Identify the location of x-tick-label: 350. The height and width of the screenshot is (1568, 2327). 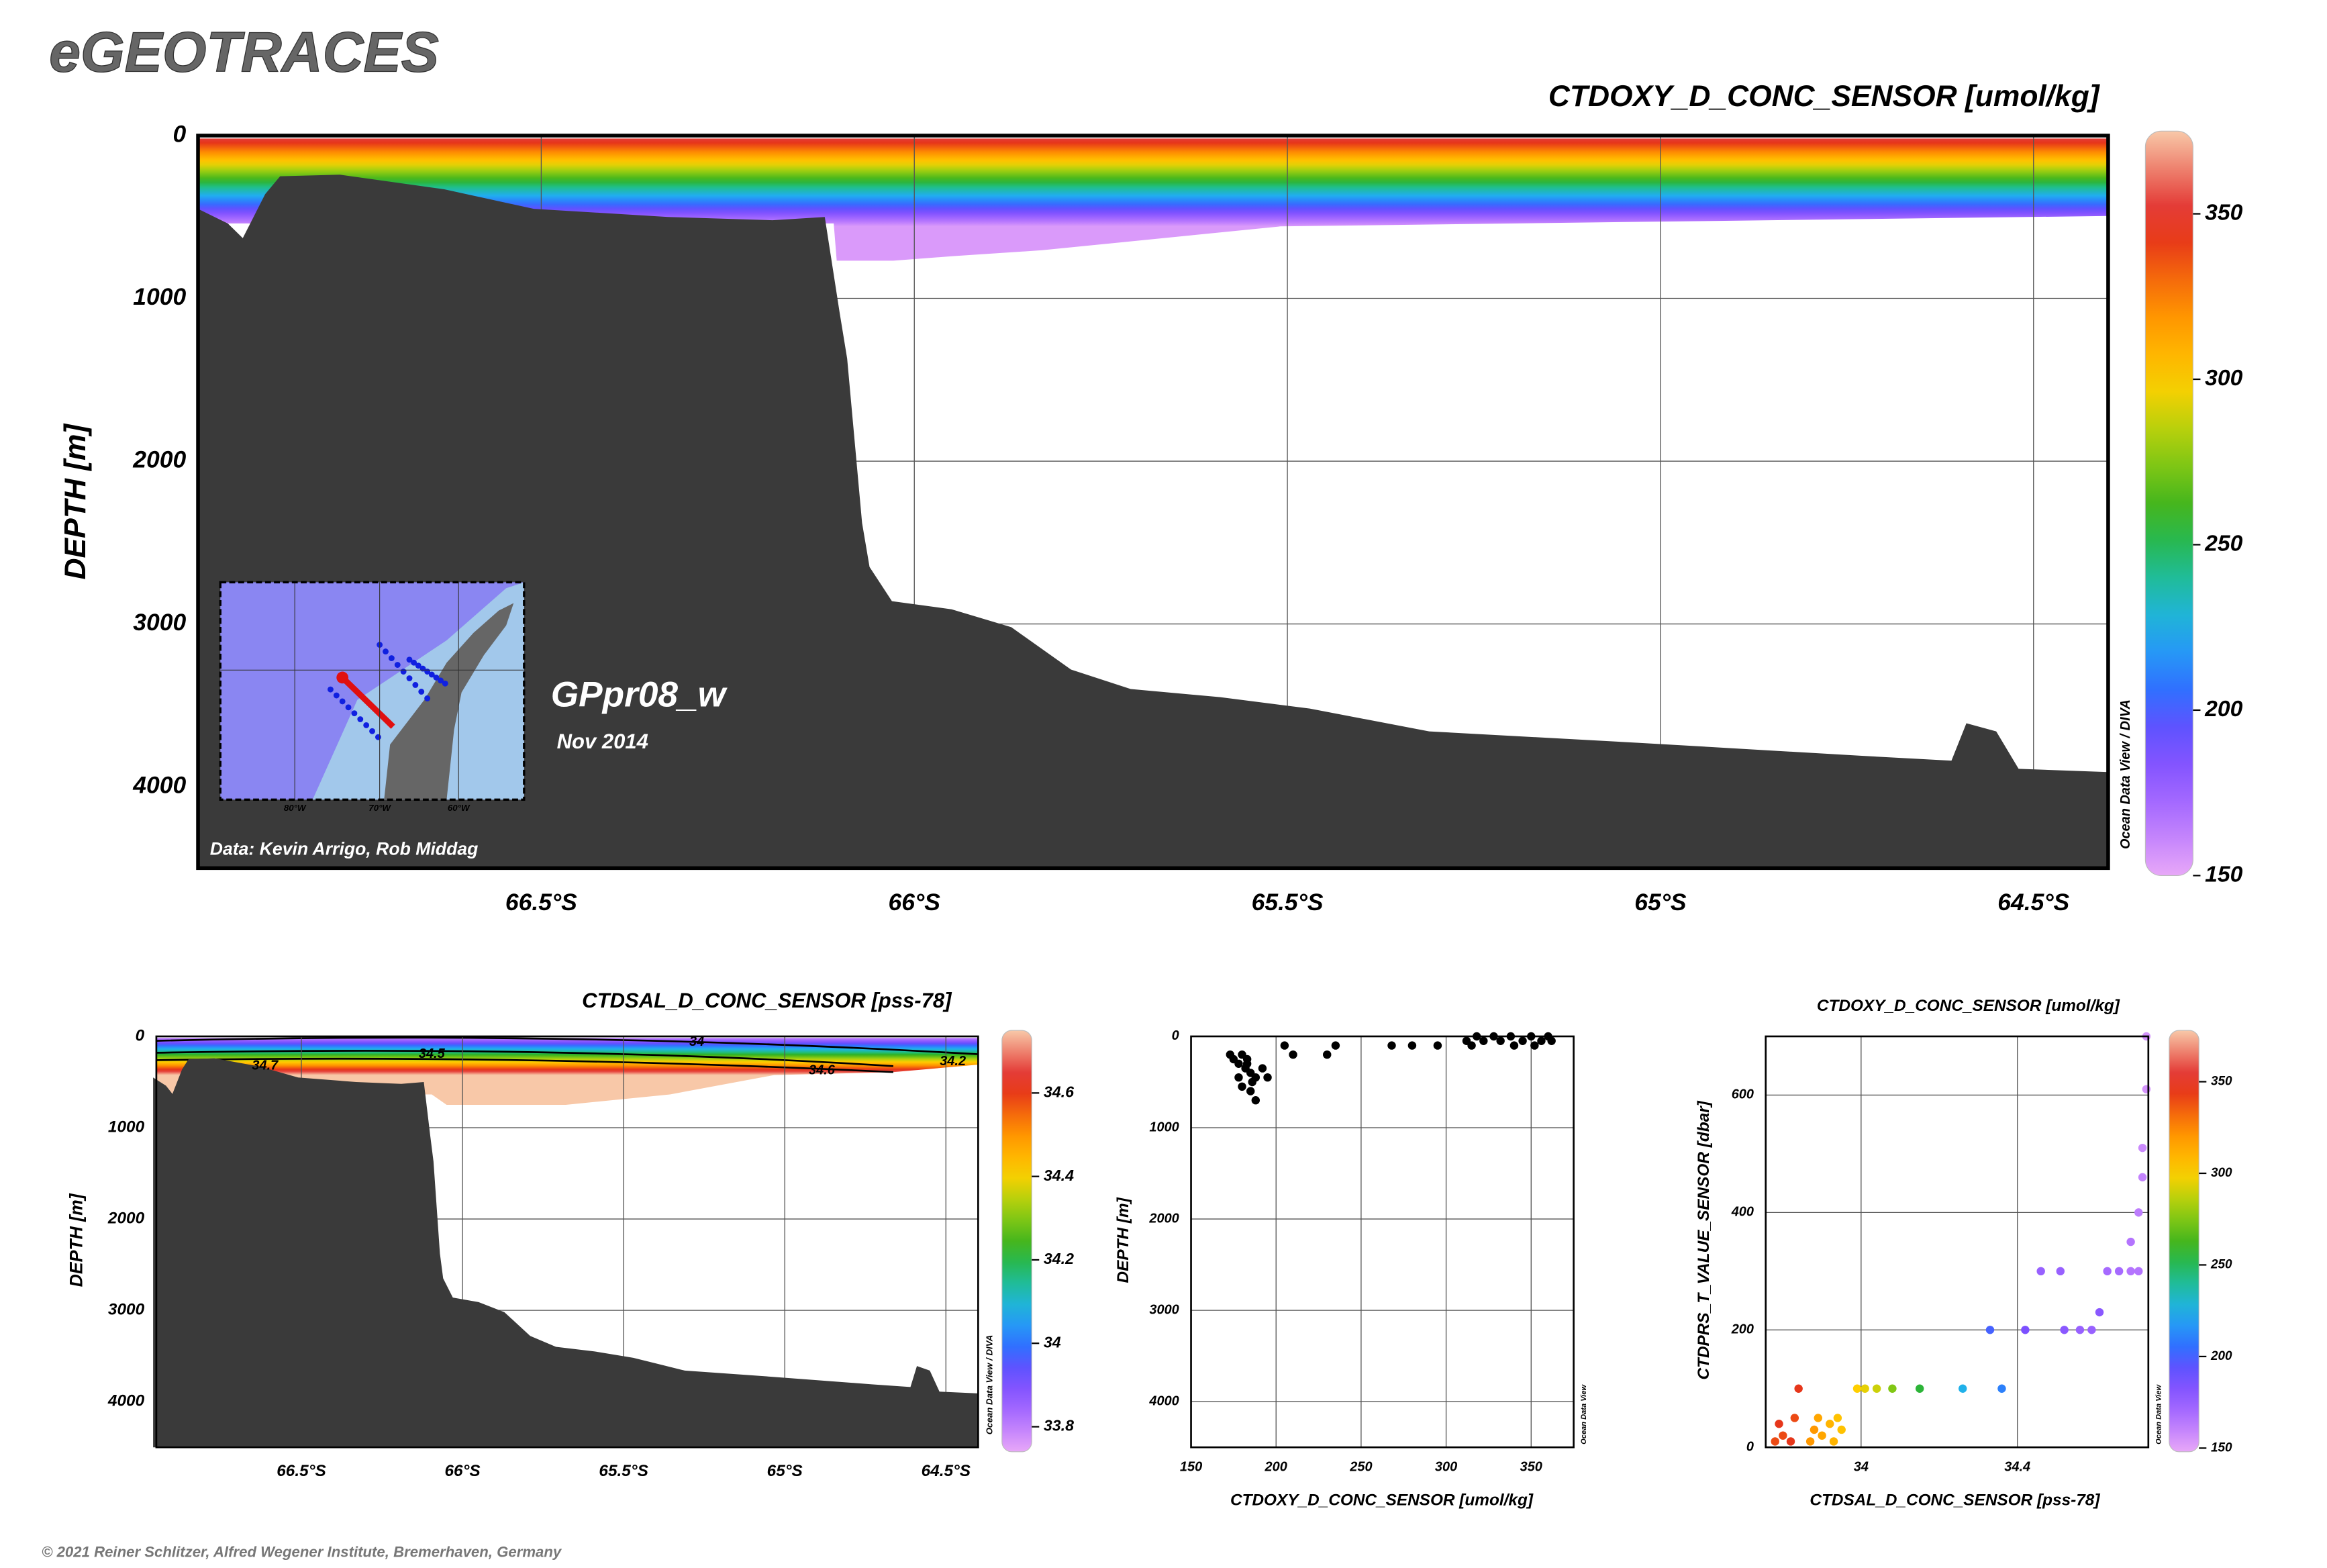
(1531, 1466).